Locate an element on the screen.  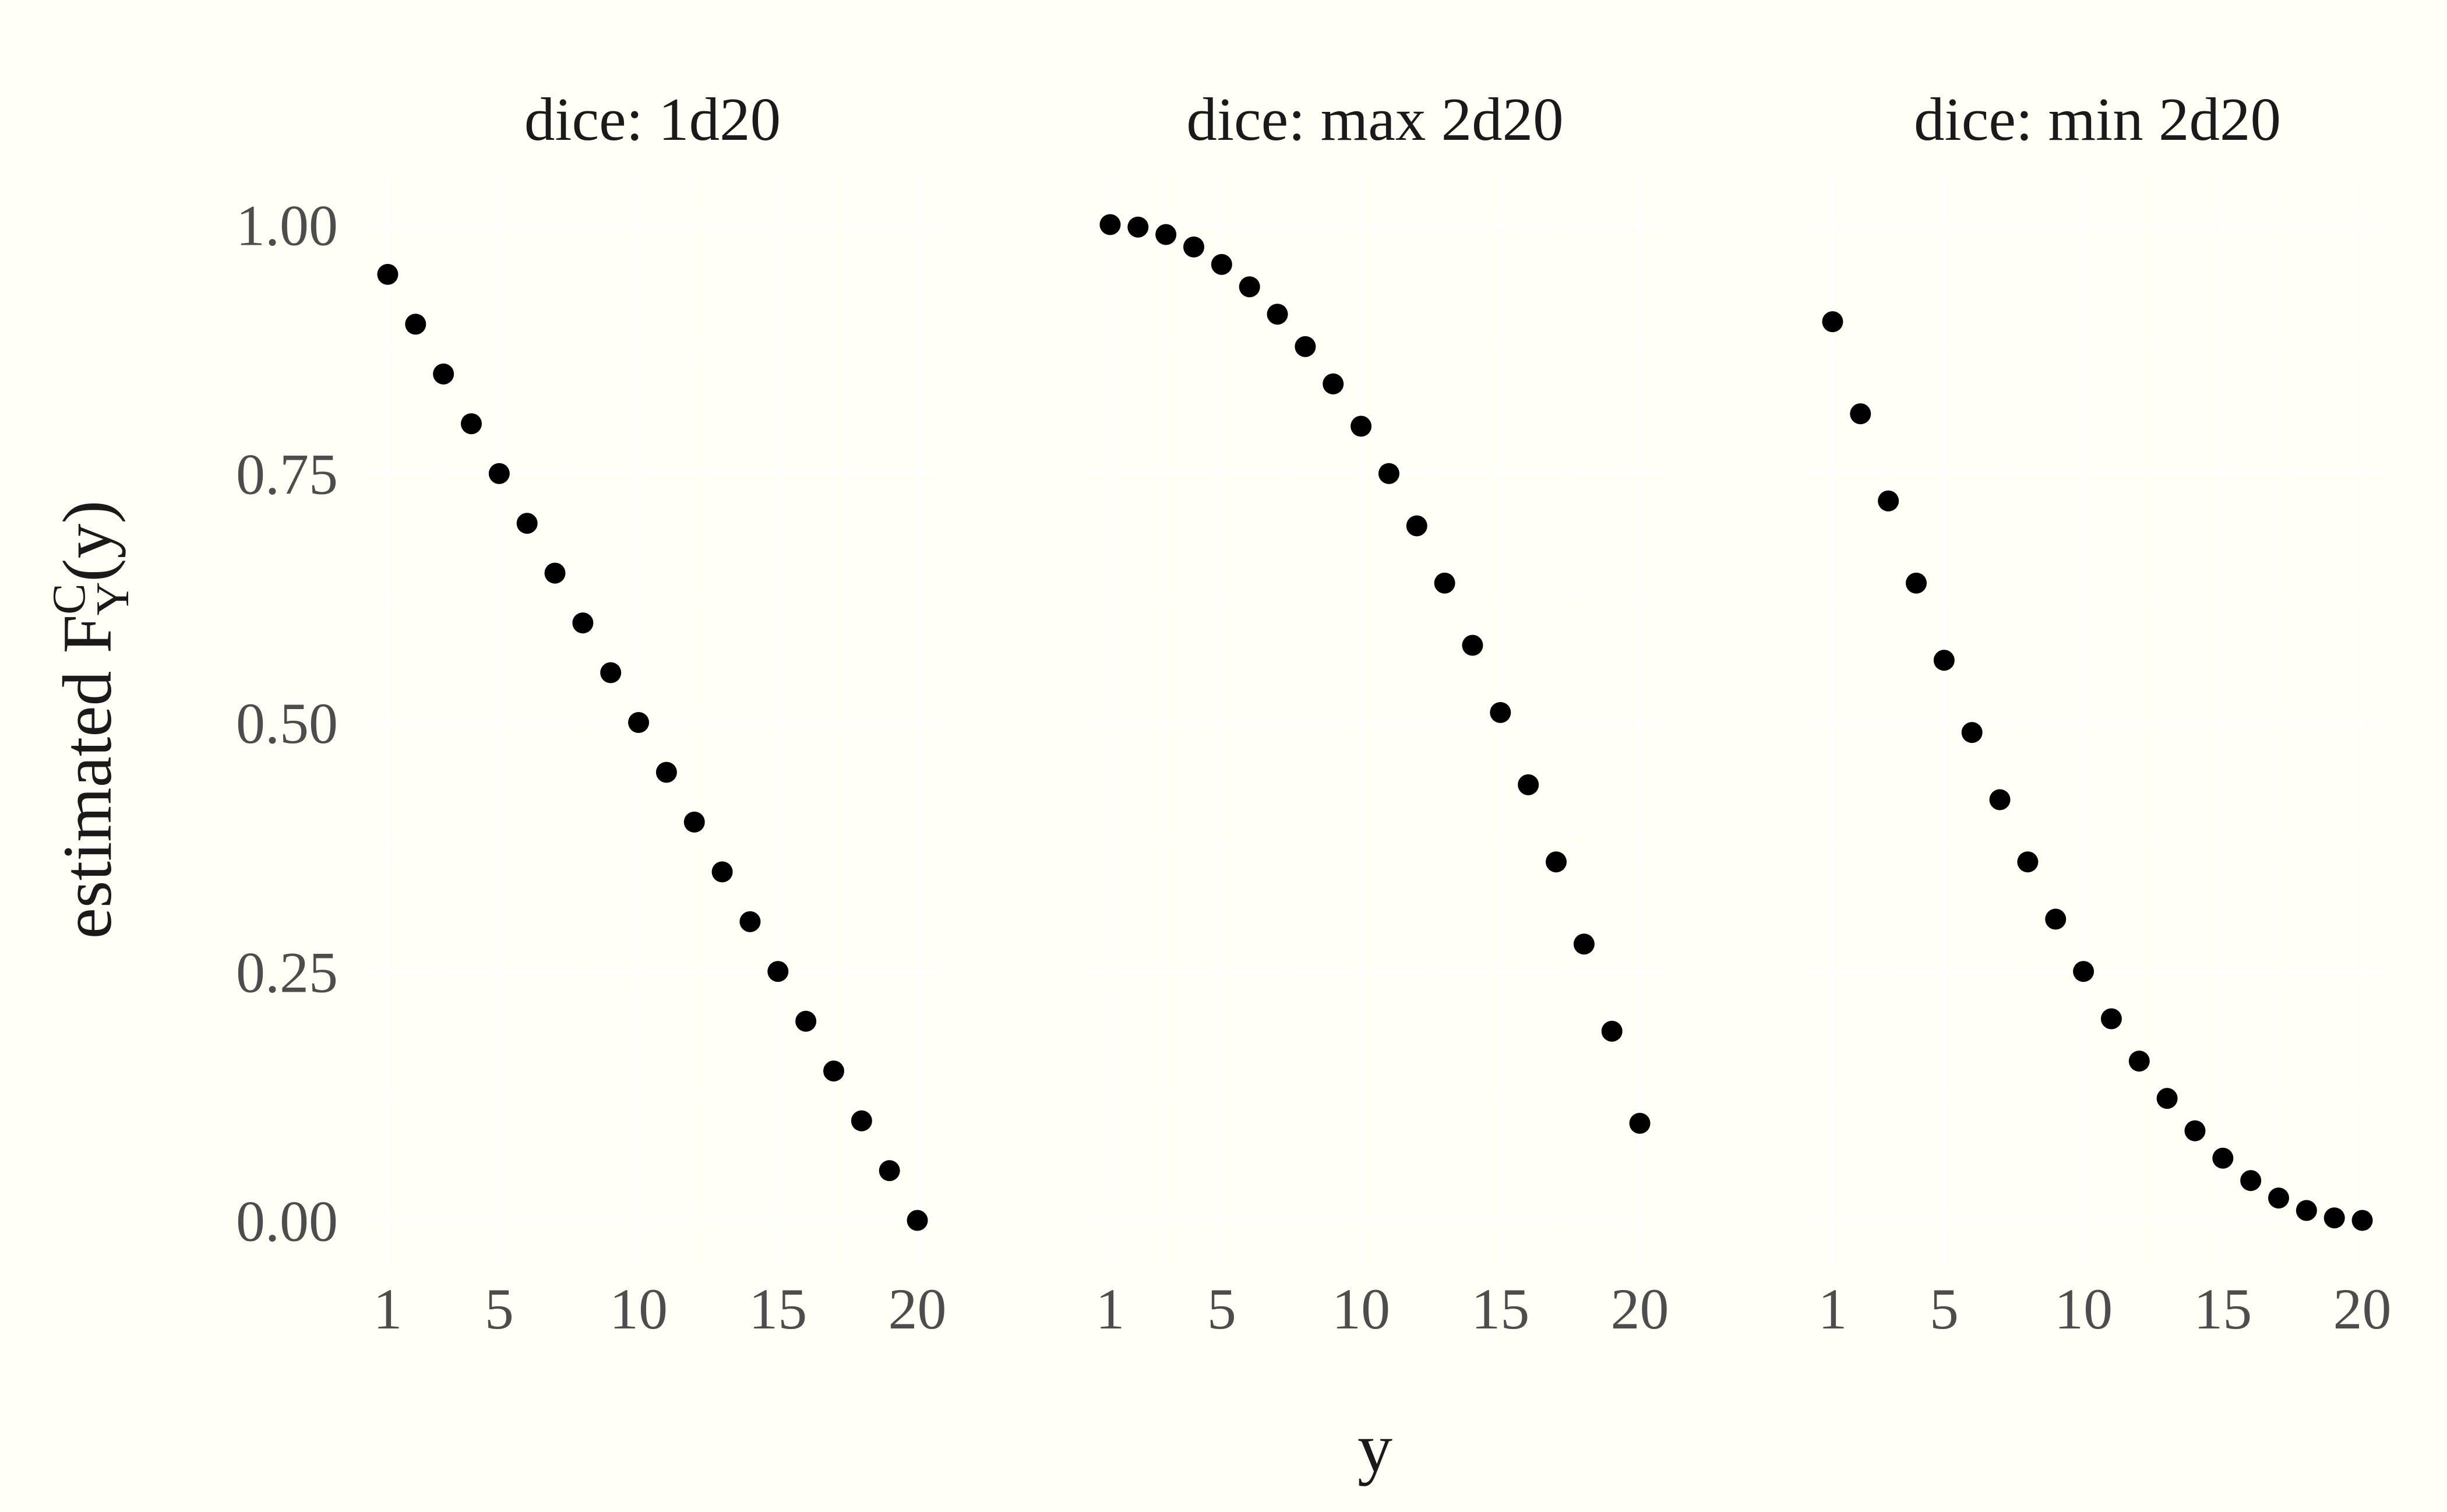
y-tick-label: 1.00 is located at coordinates (287, 225).